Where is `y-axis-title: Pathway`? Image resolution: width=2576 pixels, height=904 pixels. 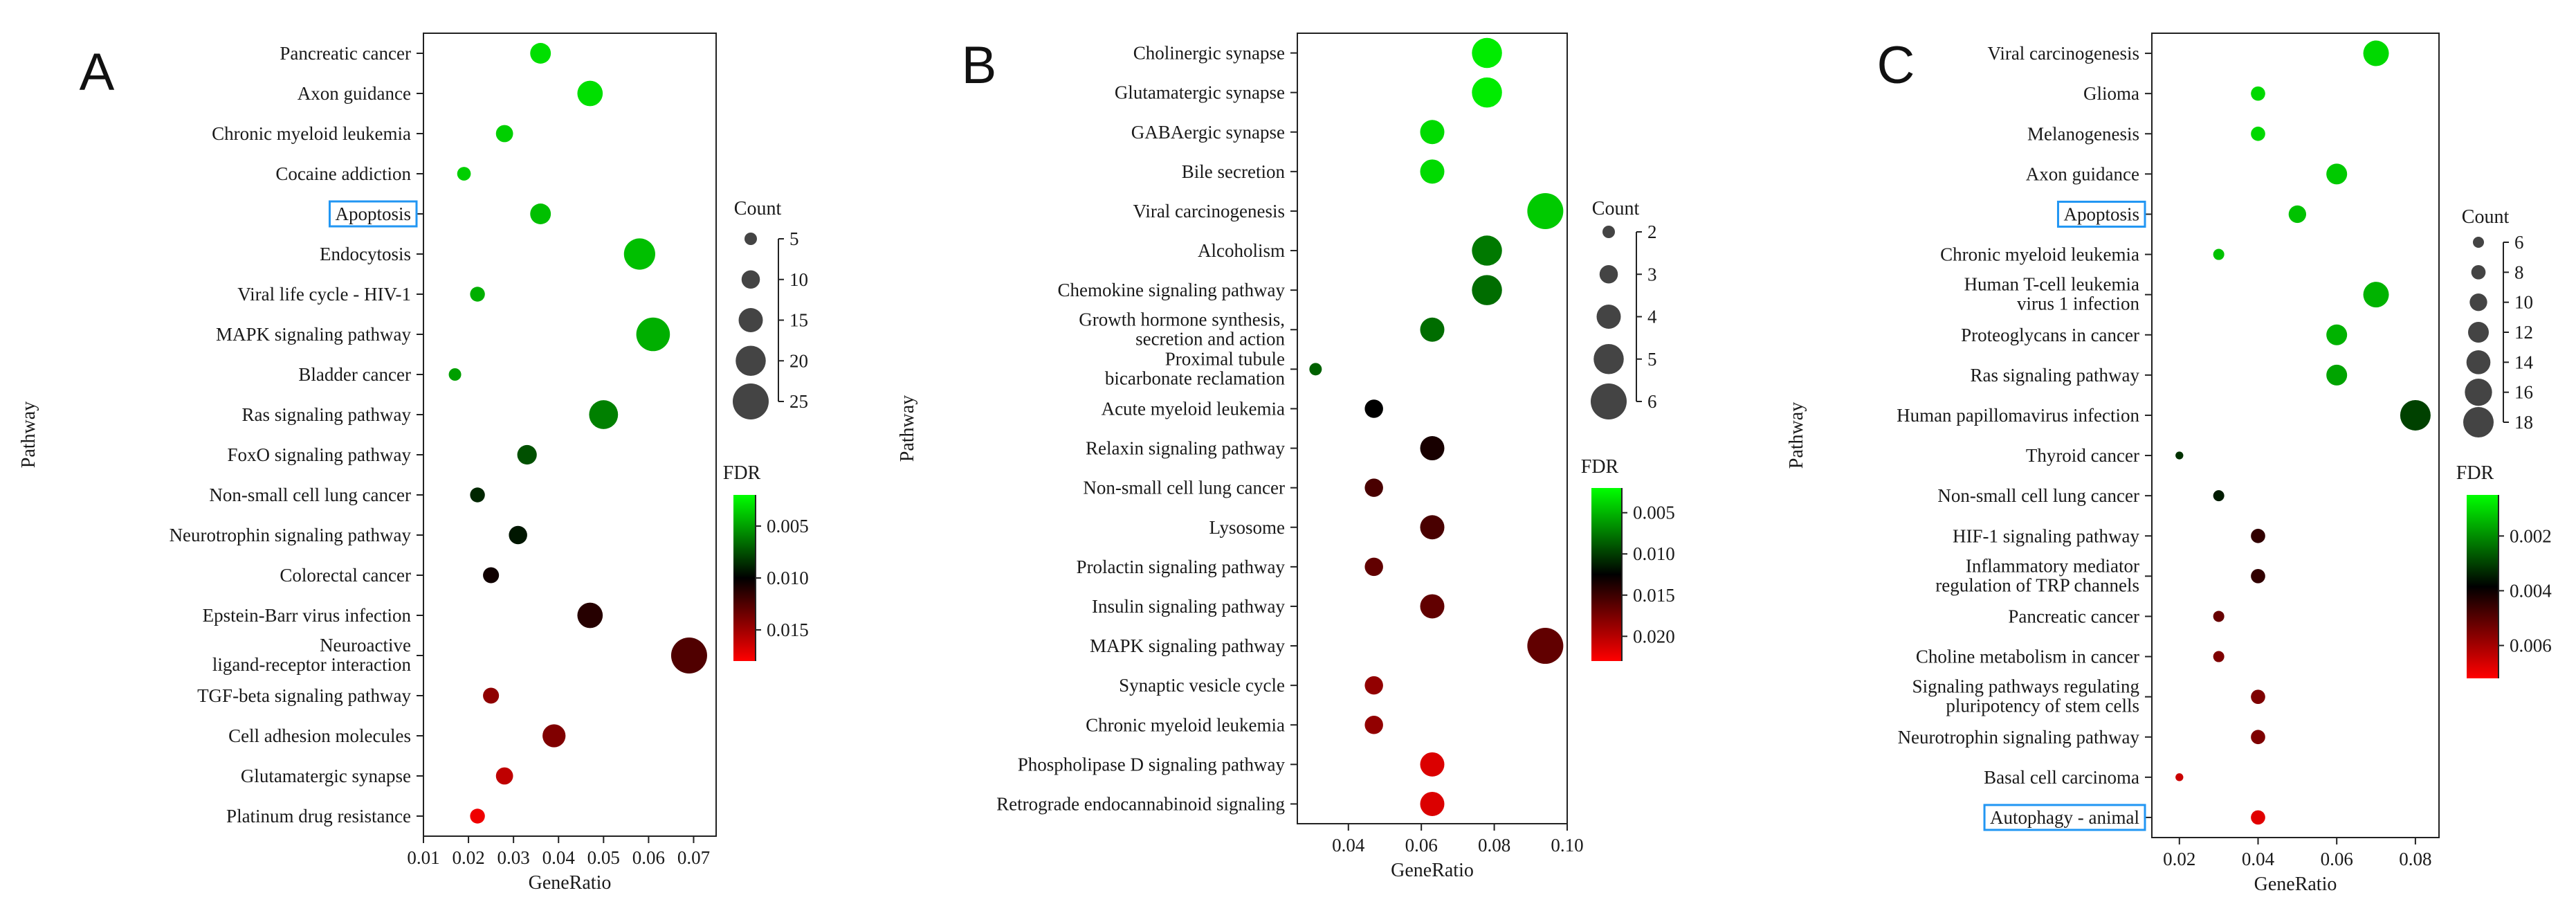 y-axis-title: Pathway is located at coordinates (1797, 436).